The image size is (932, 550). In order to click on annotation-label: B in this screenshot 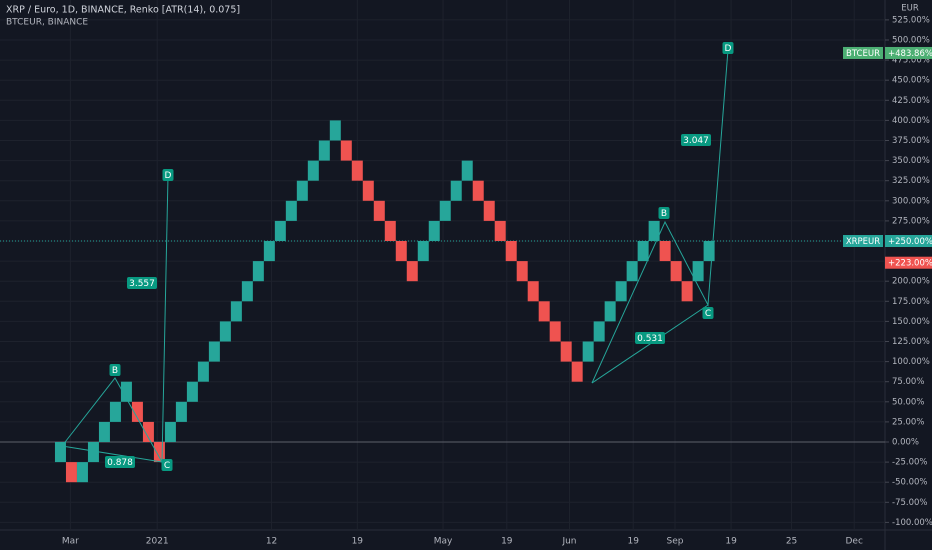, I will do `click(664, 214)`.